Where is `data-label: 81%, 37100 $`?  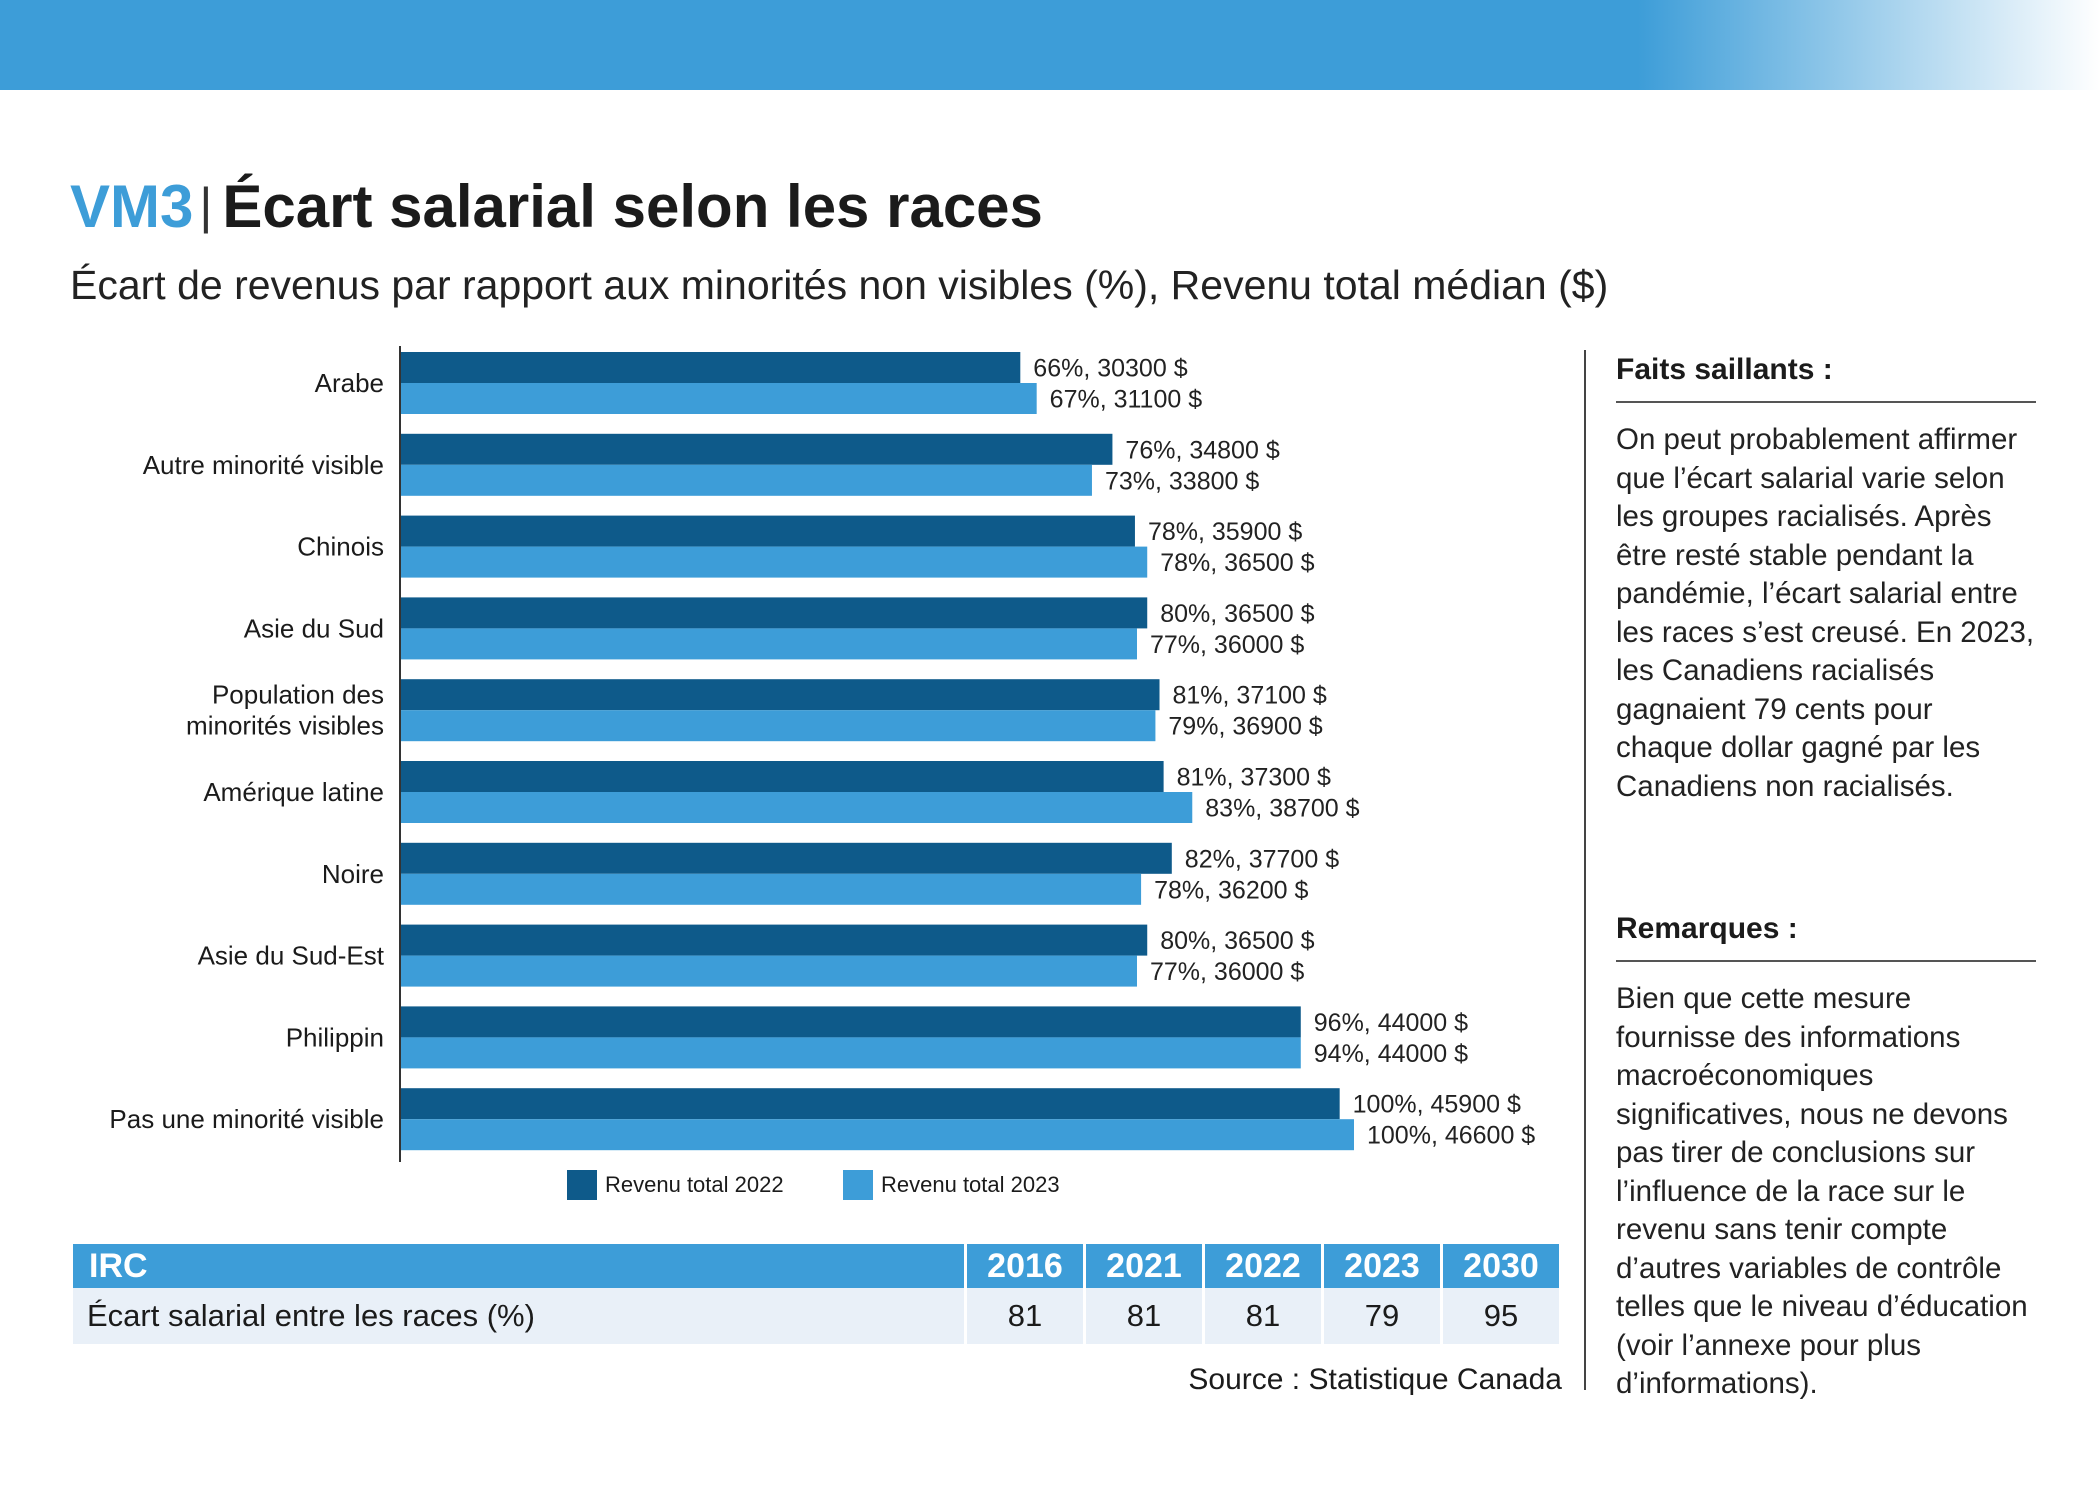
data-label: 81%, 37100 $ is located at coordinates (1250, 696).